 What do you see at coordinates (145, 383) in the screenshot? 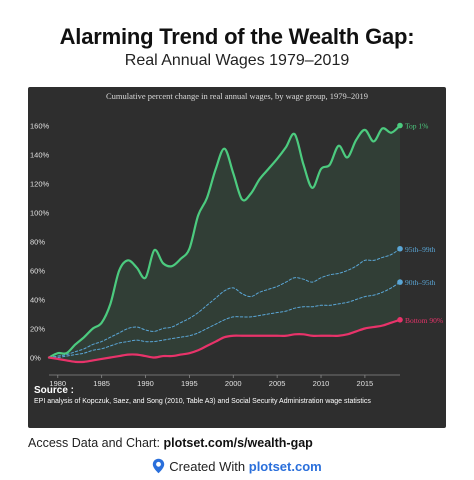
I see `x-tick-label: 1990` at bounding box center [145, 383].